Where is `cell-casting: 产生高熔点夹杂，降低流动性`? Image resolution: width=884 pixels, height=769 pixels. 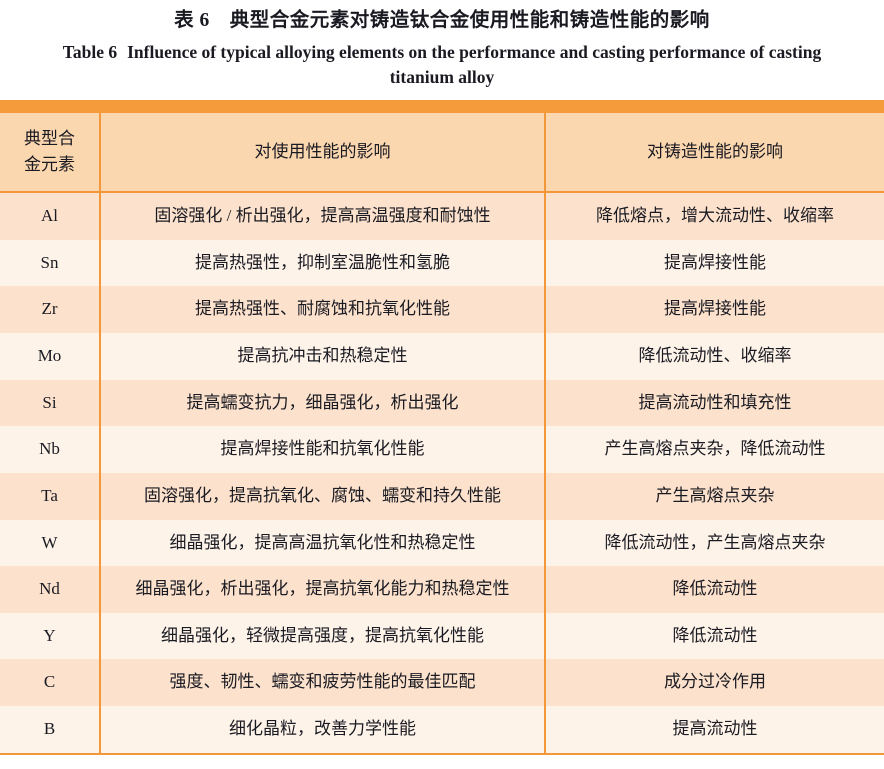
cell-casting: 产生高熔点夹杂，降低流动性 is located at coordinates (714, 449).